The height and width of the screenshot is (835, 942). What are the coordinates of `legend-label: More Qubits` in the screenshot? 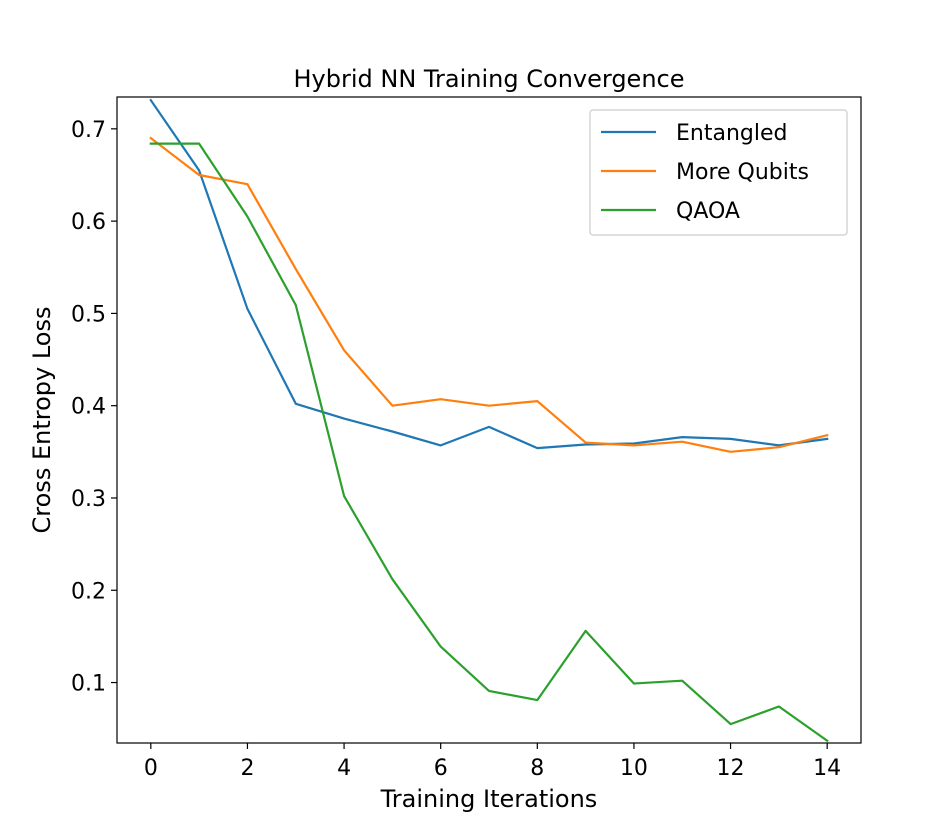 It's located at (742, 172).